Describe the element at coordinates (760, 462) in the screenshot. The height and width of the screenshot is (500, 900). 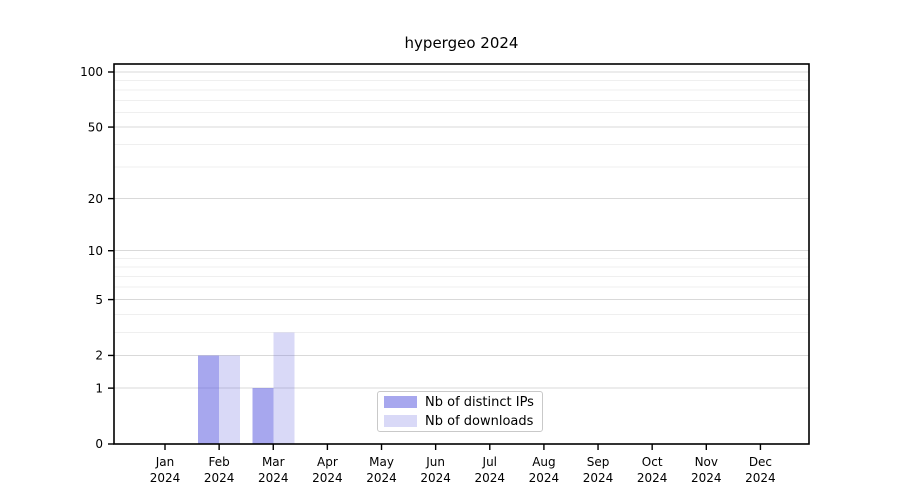
I see `x-tick-label-month-dec: Dec` at that location.